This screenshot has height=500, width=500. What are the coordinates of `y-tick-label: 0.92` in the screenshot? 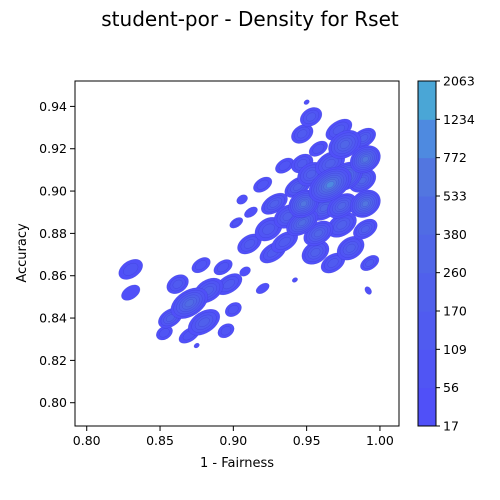 It's located at (53, 148).